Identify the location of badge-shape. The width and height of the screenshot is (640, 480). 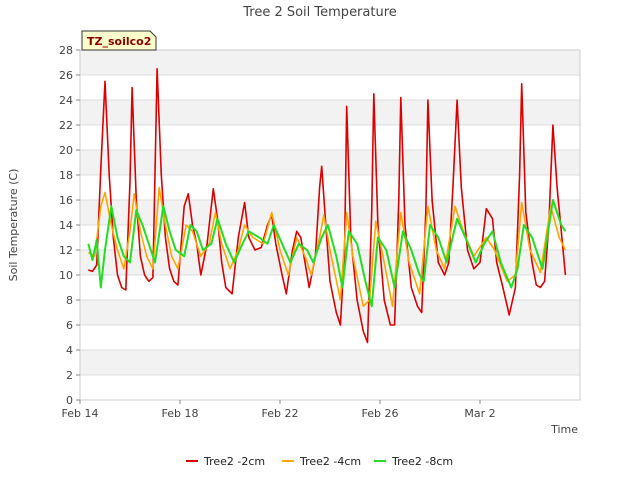
(119, 40).